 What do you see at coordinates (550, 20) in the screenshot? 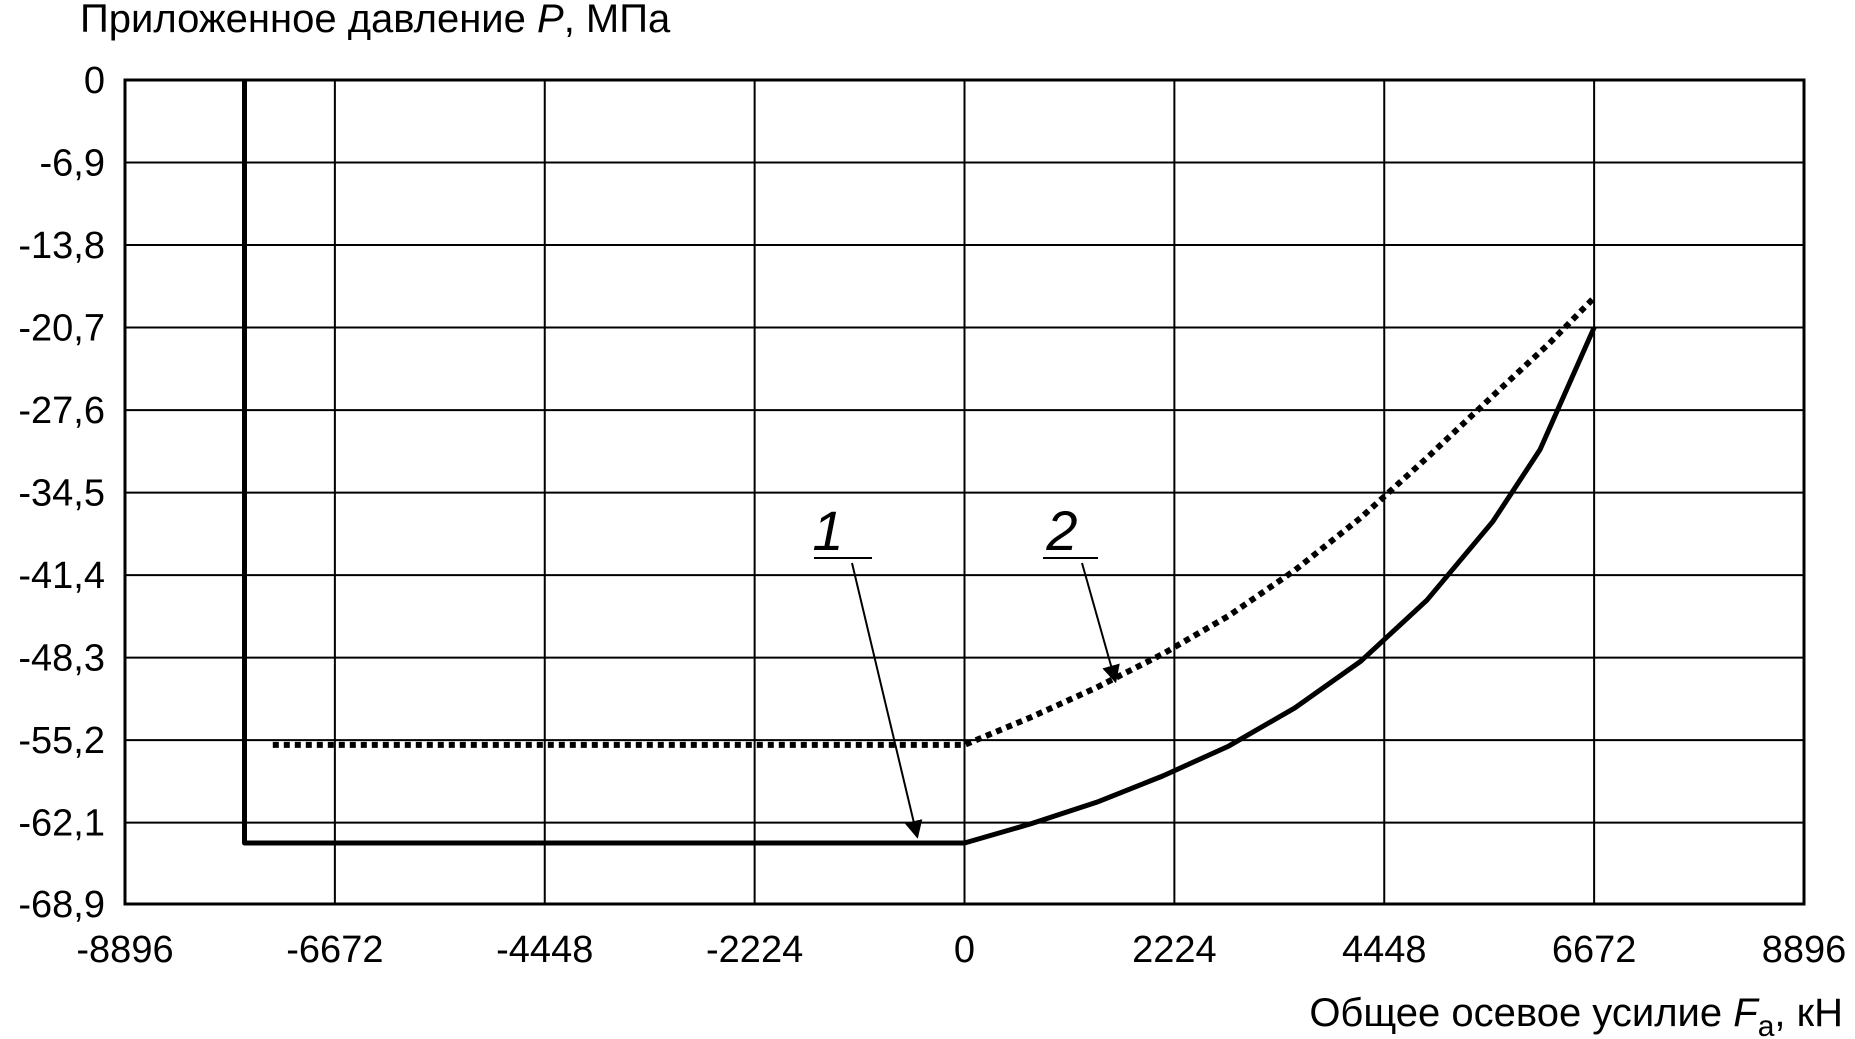
I see `y-axis-title-var: P` at bounding box center [550, 20].